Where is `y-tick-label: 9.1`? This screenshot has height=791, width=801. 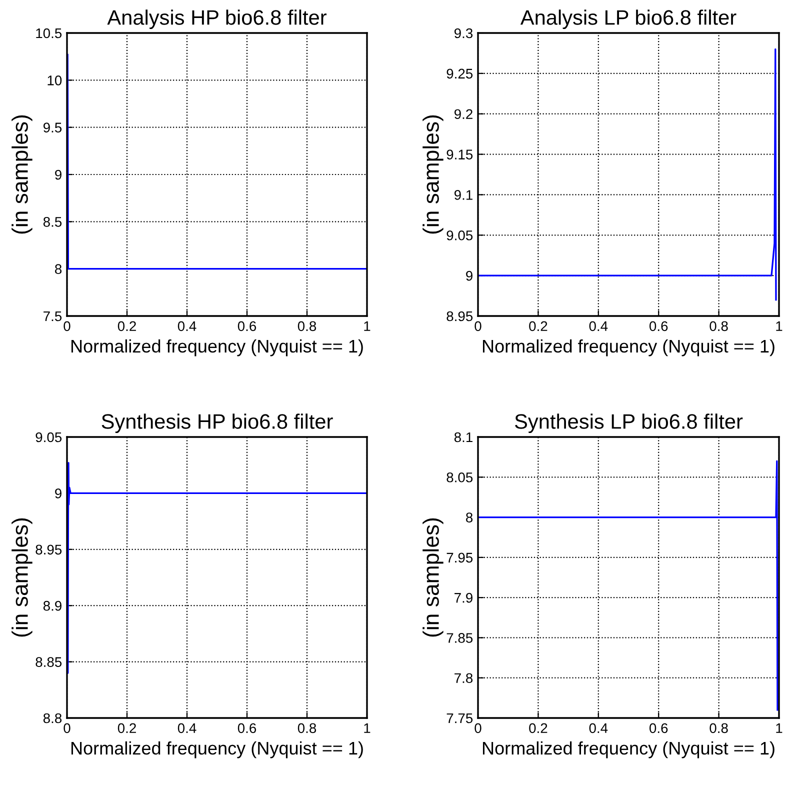
y-tick-label: 9.1 is located at coordinates (463, 195).